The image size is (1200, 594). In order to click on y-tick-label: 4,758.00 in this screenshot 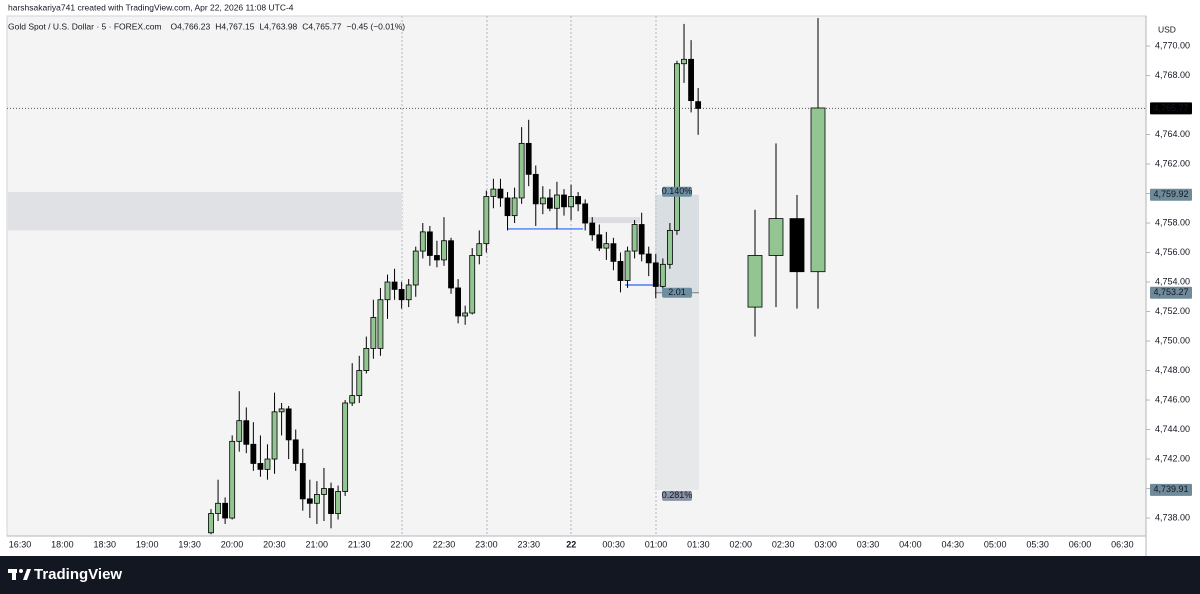, I will do `click(1172, 222)`.